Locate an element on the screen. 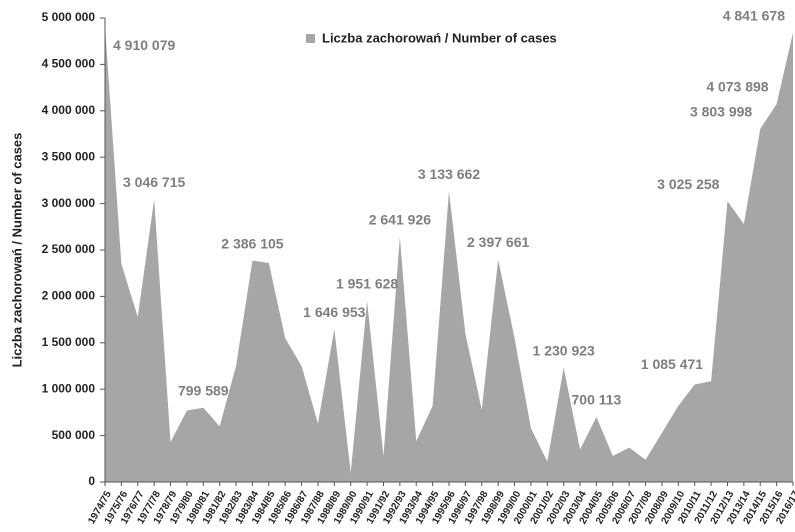 The width and height of the screenshot is (795, 532). y-tick-label: 1 000 000 is located at coordinates (69, 388).